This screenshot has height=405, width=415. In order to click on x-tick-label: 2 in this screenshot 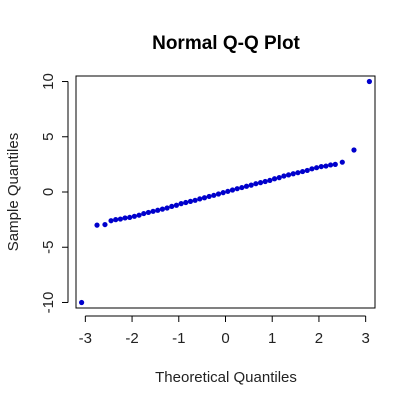, I will do `click(319, 338)`.